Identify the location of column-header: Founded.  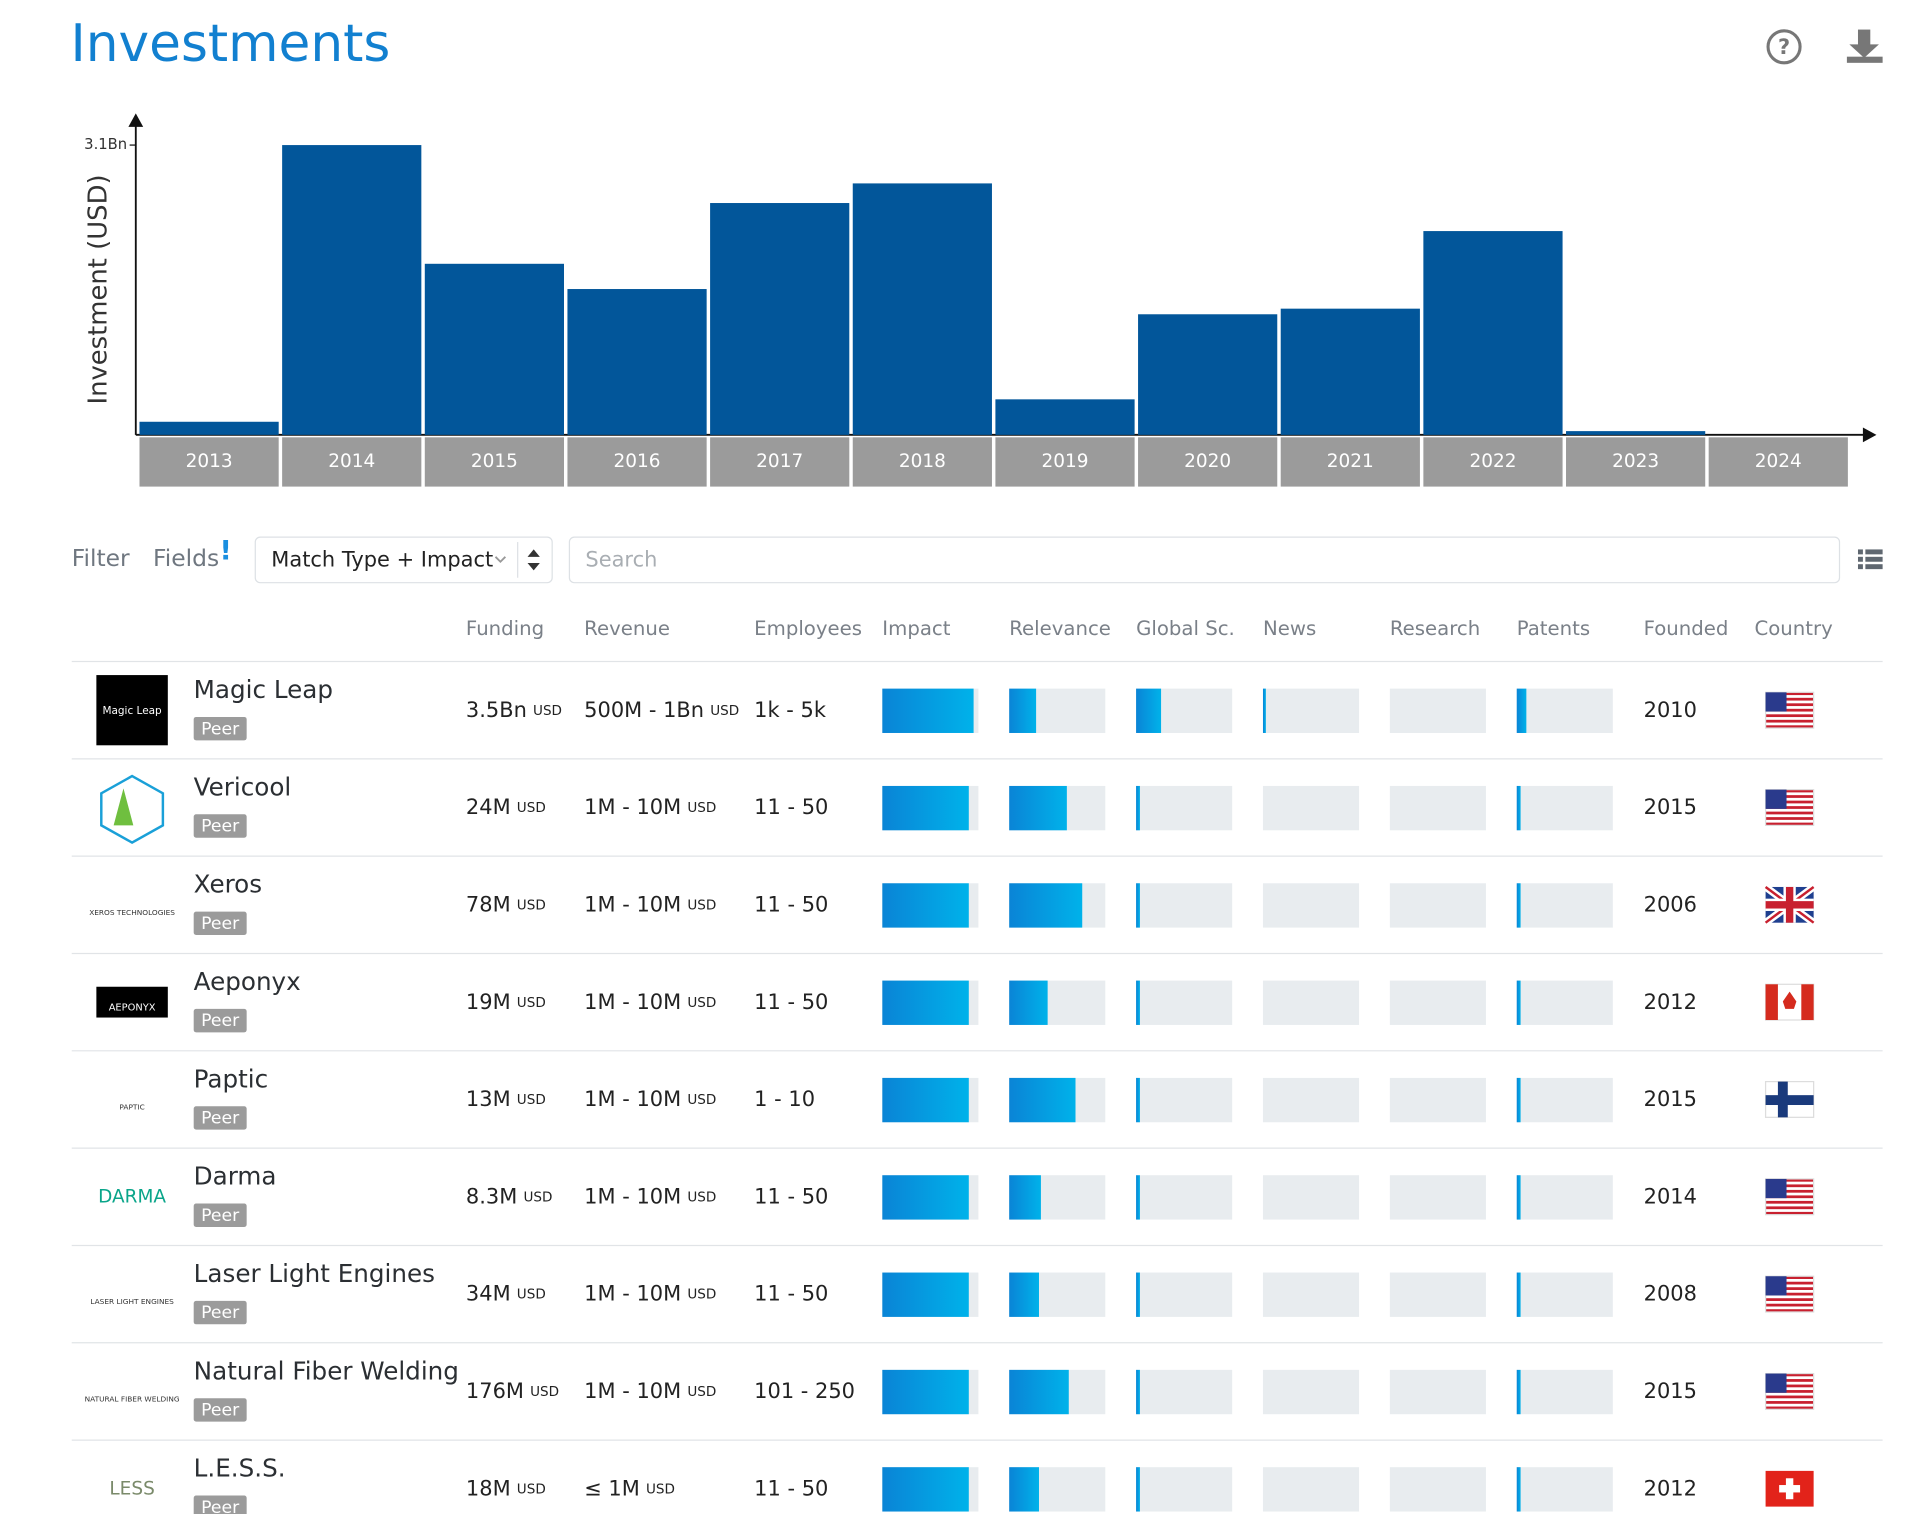
(1686, 628).